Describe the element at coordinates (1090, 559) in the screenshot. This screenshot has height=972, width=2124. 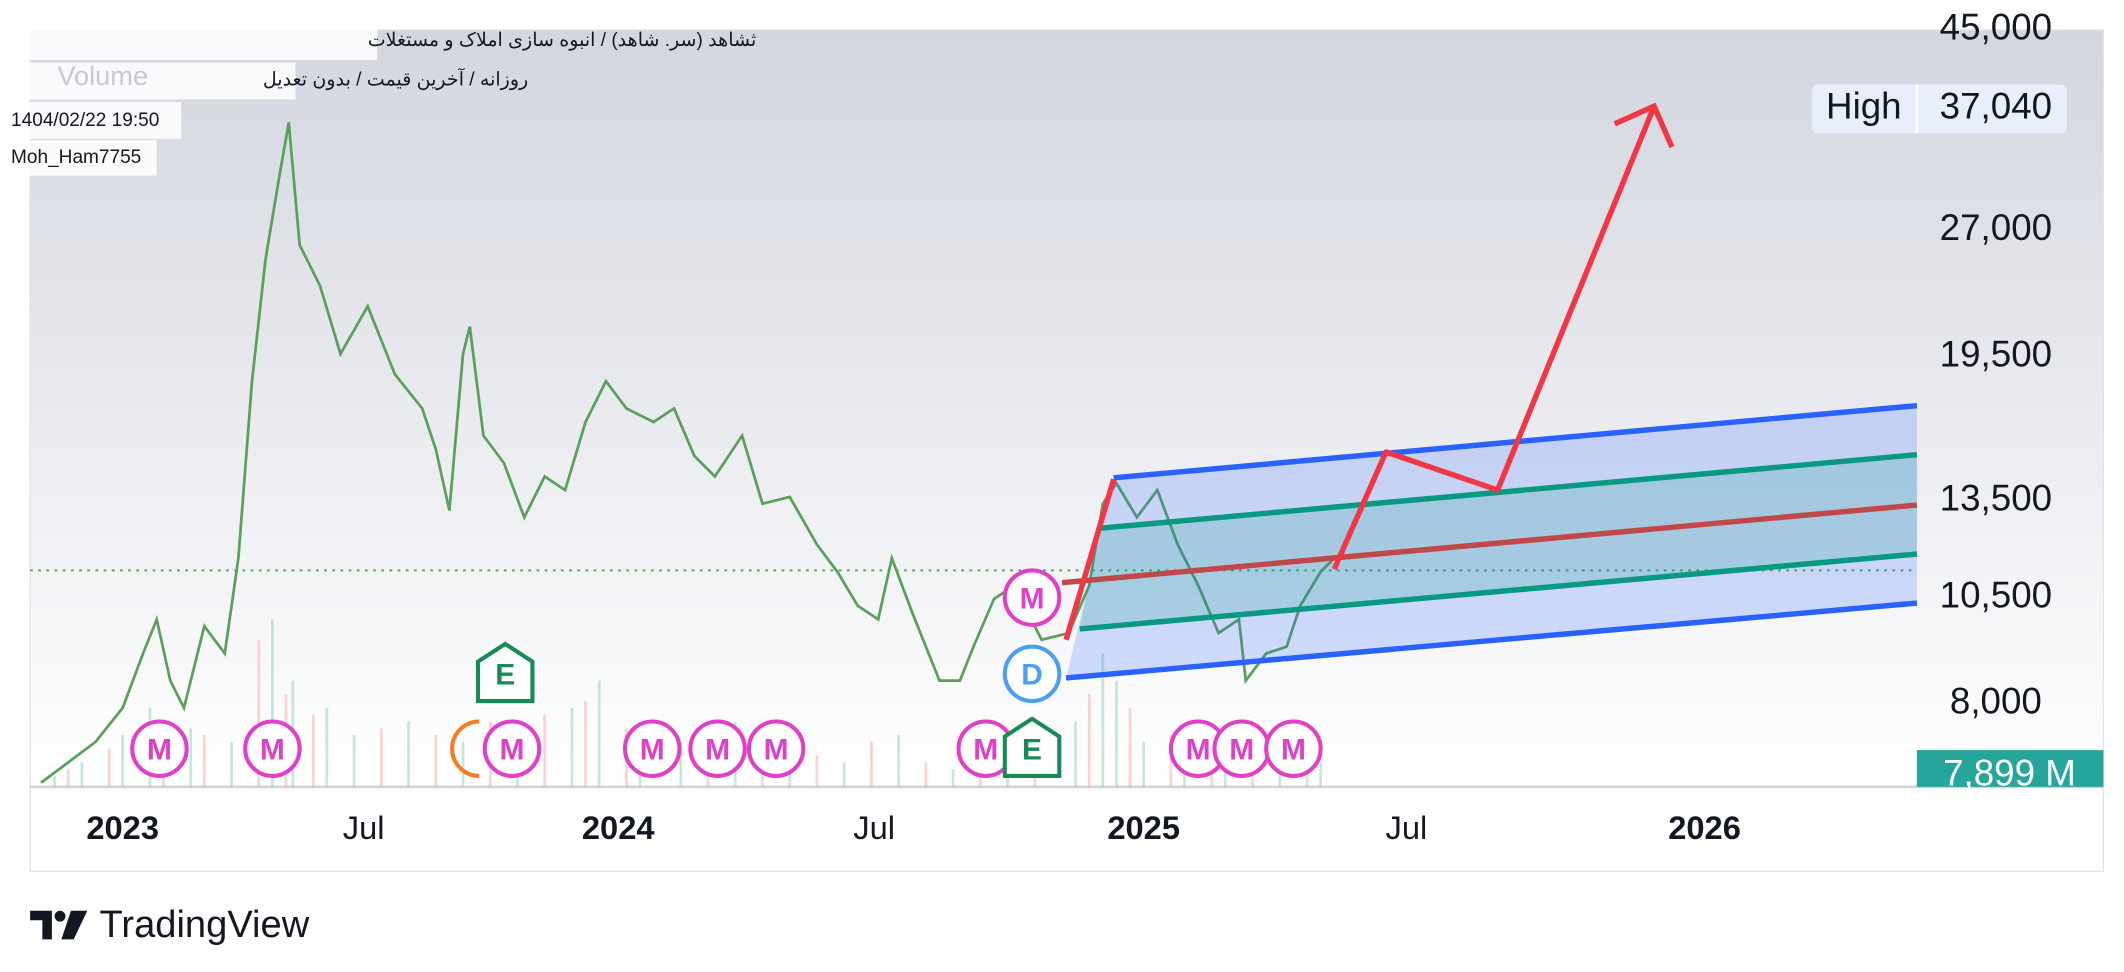
I see `drawn-line` at that location.